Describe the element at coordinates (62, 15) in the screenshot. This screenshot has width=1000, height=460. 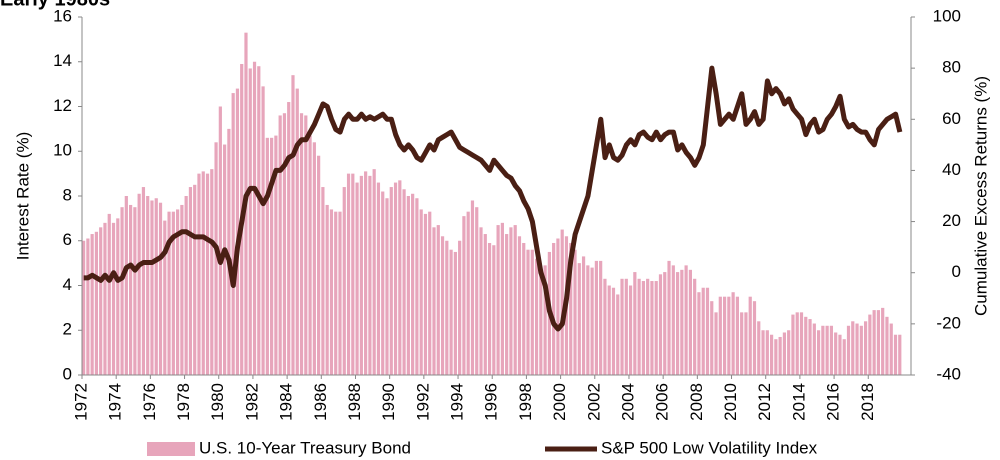
I see `y-tick-label: 16` at that location.